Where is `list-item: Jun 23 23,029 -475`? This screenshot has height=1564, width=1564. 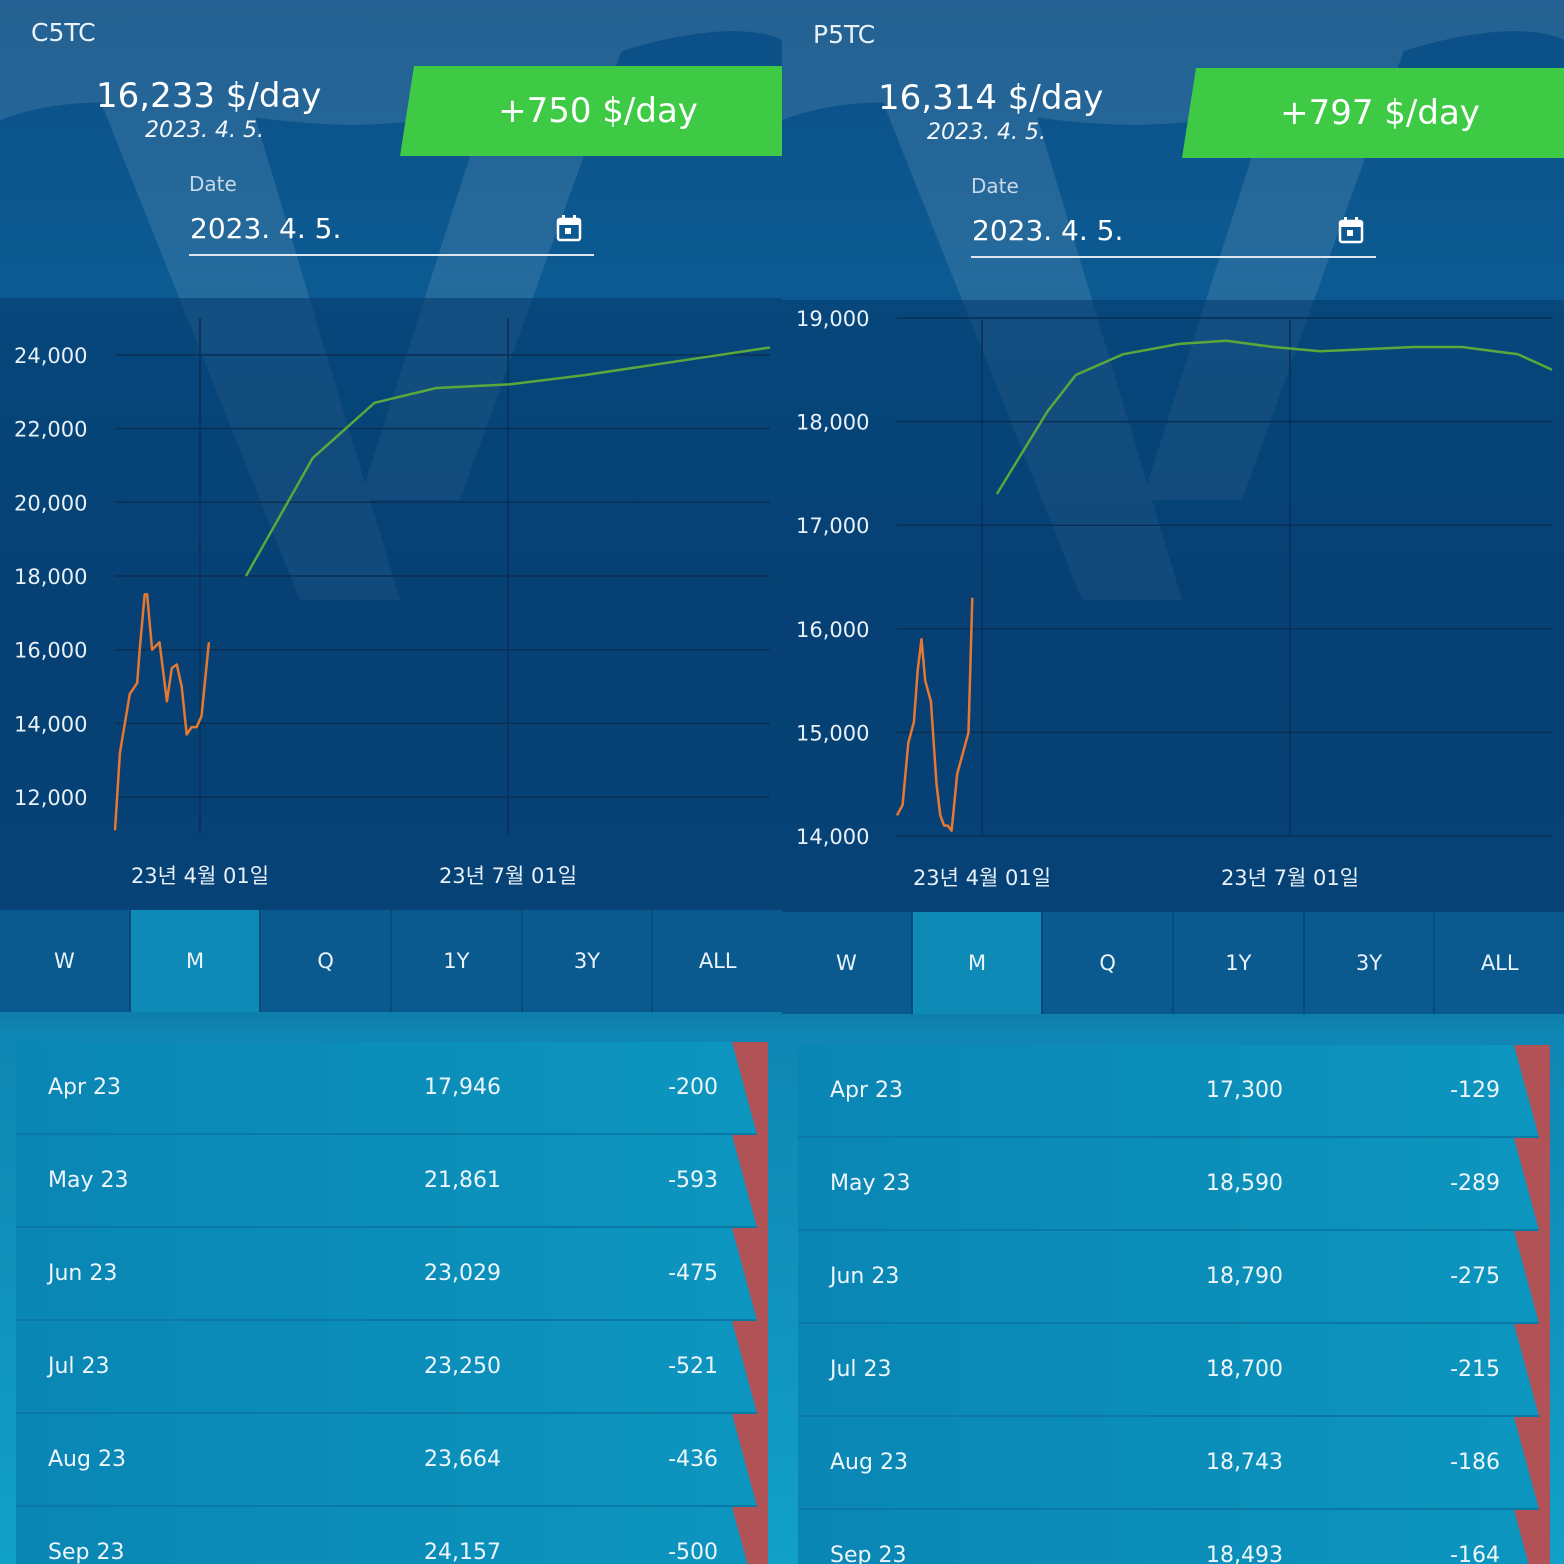
list-item: Jun 23 23,029 -475 is located at coordinates (392, 1274).